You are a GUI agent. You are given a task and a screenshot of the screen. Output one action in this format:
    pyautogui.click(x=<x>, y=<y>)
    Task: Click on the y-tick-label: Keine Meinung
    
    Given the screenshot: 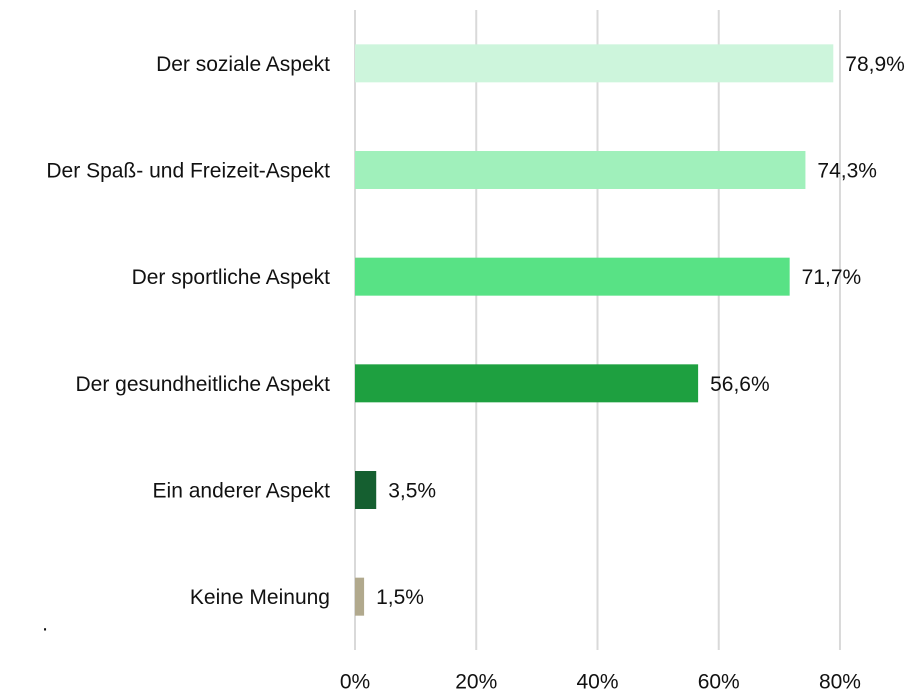 What is the action you would take?
    pyautogui.click(x=260, y=597)
    